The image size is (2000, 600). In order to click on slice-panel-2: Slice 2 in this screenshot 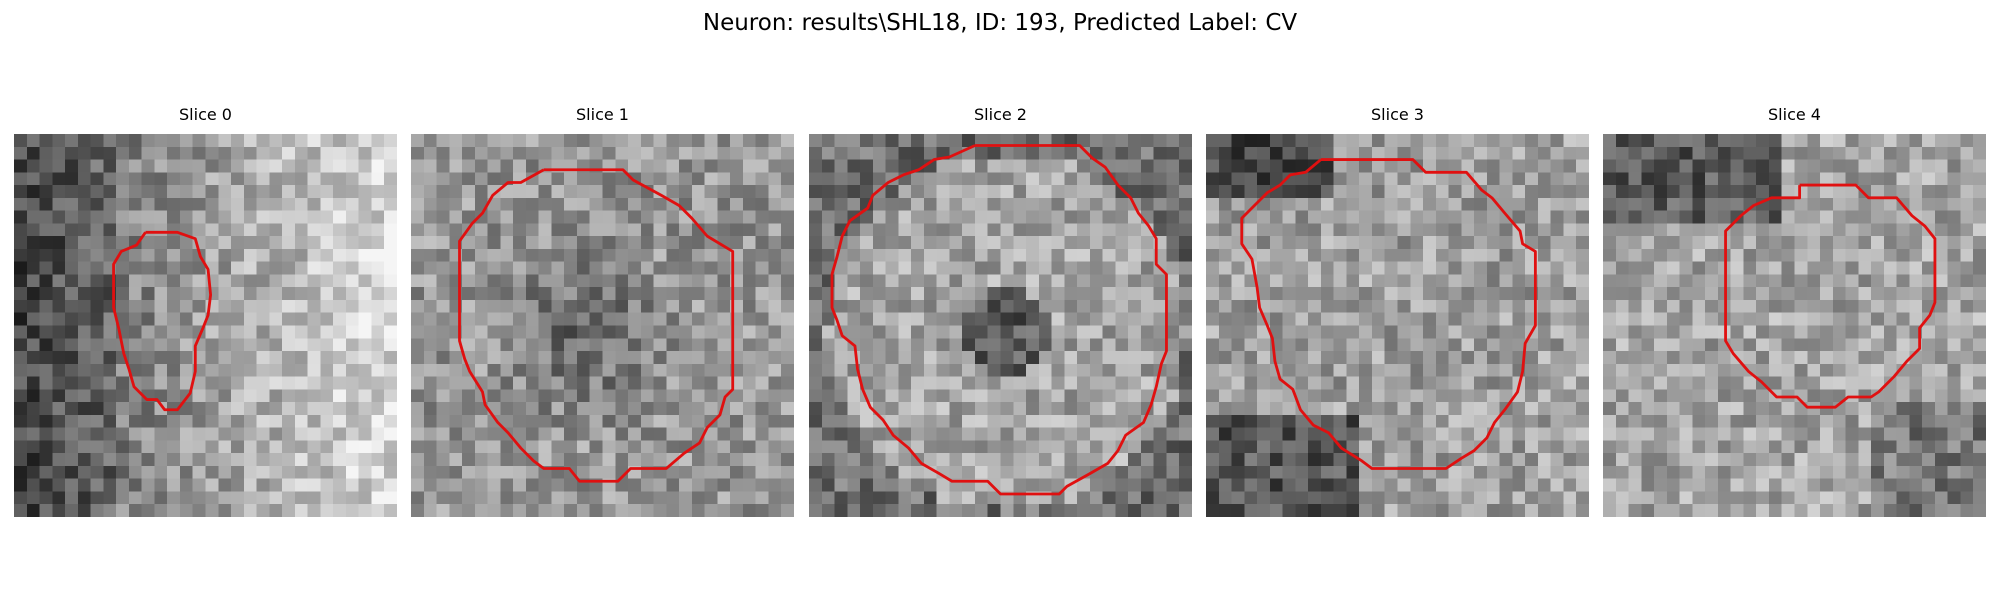, I will do `click(1000, 311)`.